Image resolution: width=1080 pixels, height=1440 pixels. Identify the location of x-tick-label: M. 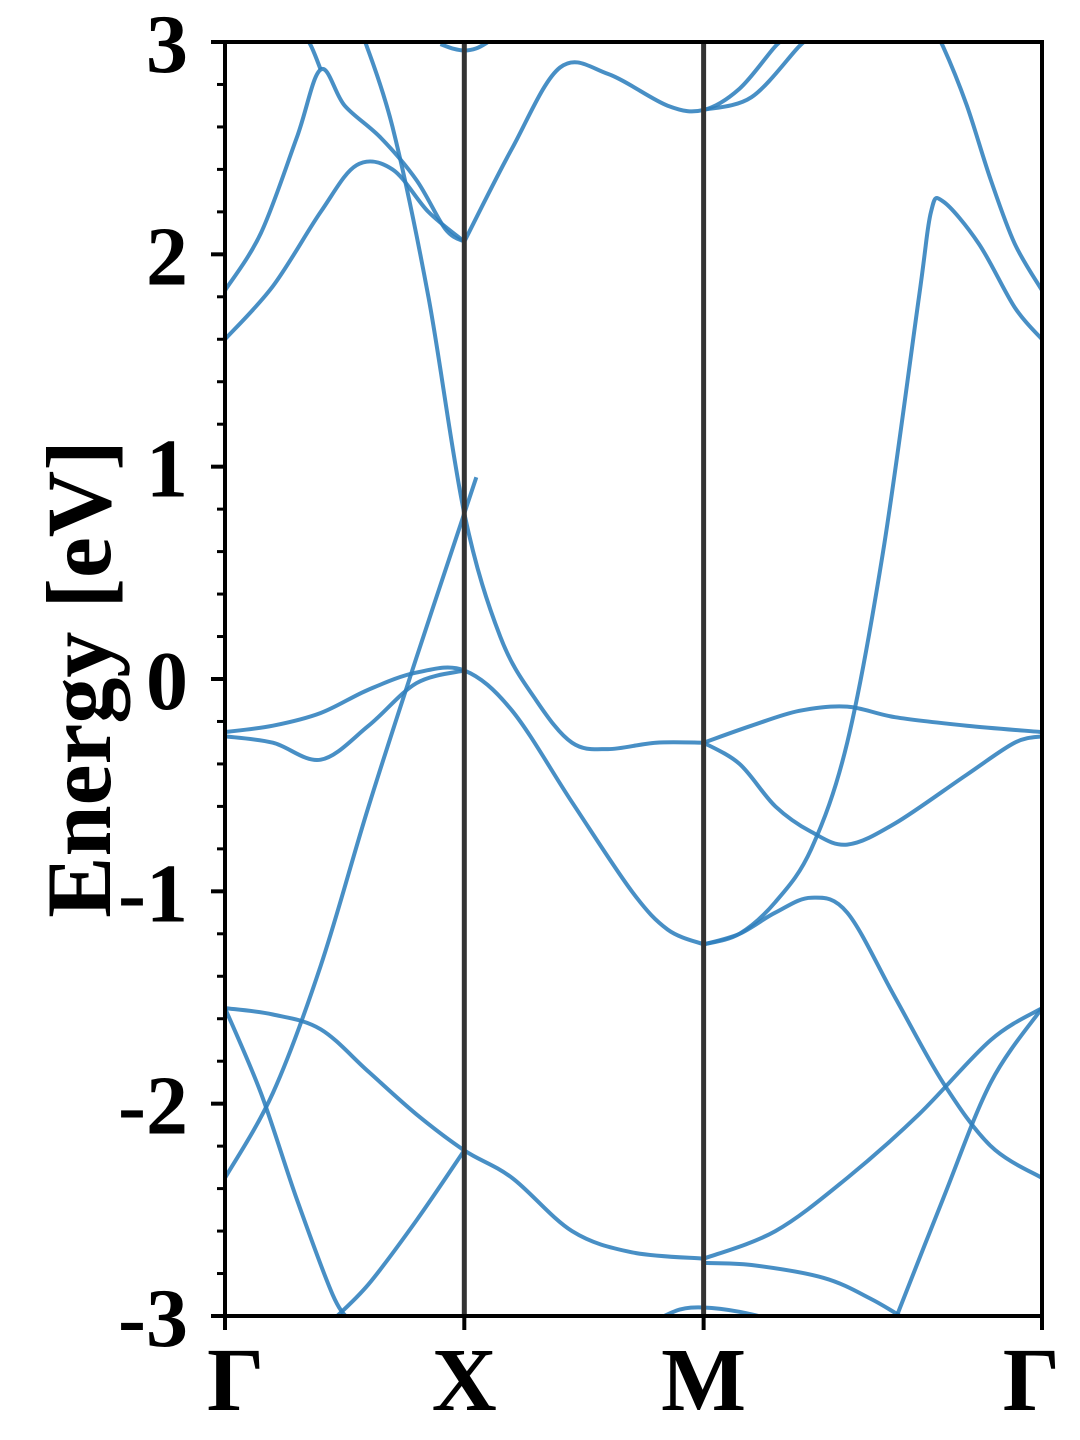
(703, 1380).